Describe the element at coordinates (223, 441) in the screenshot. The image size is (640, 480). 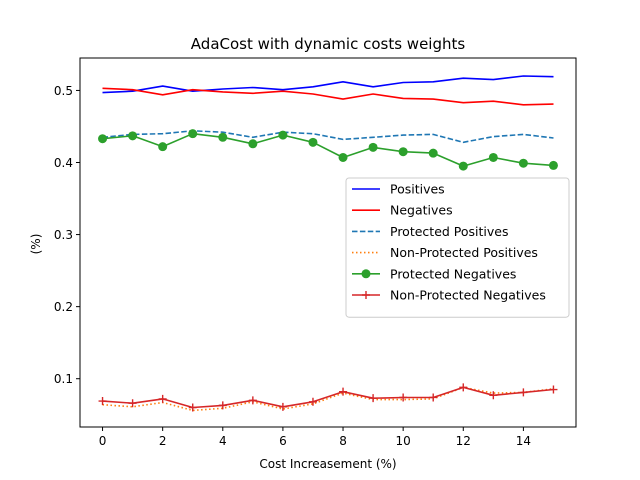
I see `x-tick-label: 4` at that location.